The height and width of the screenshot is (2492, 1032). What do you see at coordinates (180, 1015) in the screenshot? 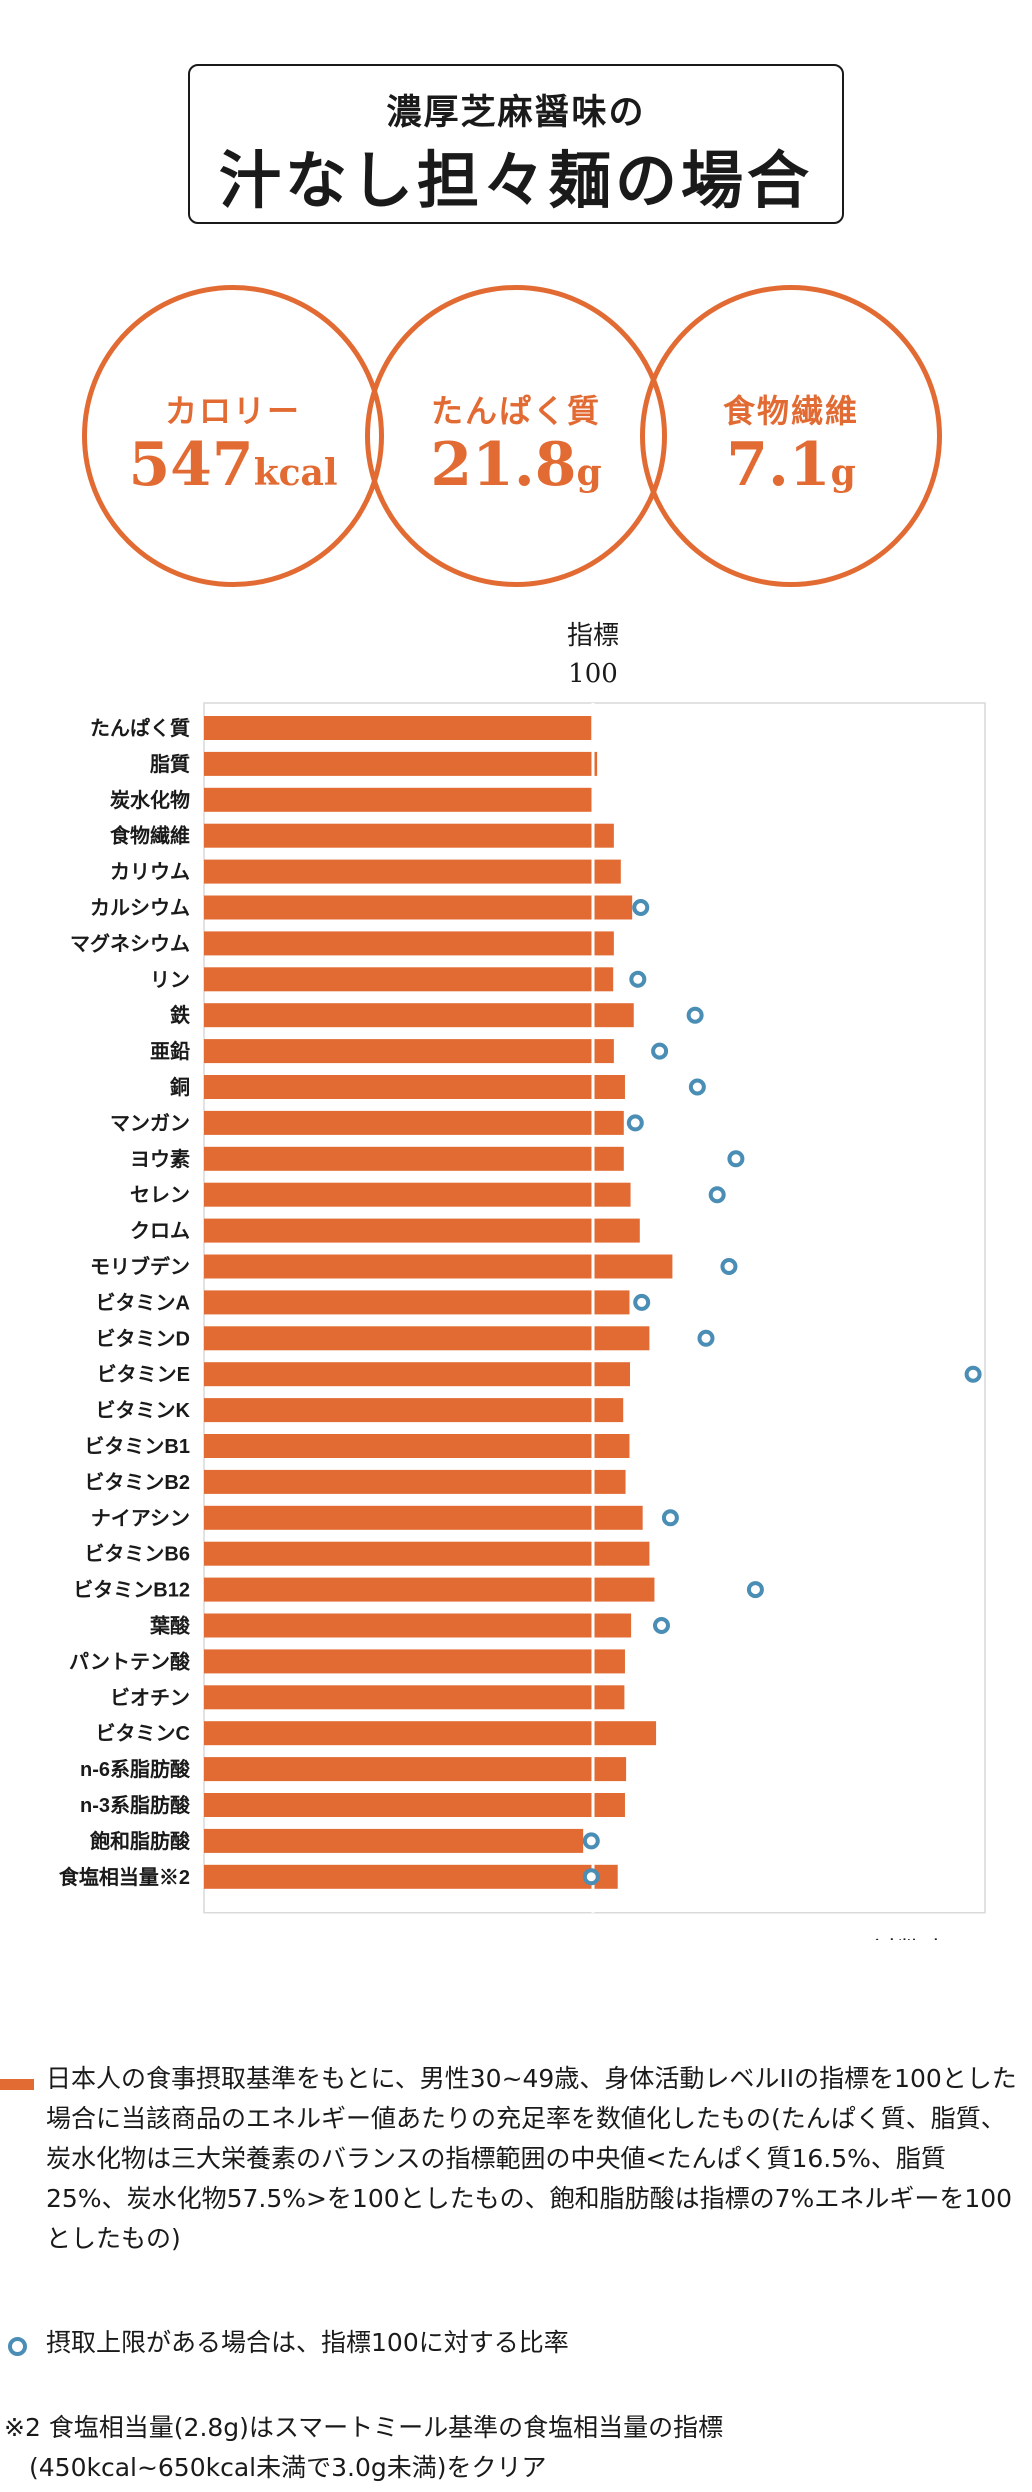
I see `category-label: 鉄` at bounding box center [180, 1015].